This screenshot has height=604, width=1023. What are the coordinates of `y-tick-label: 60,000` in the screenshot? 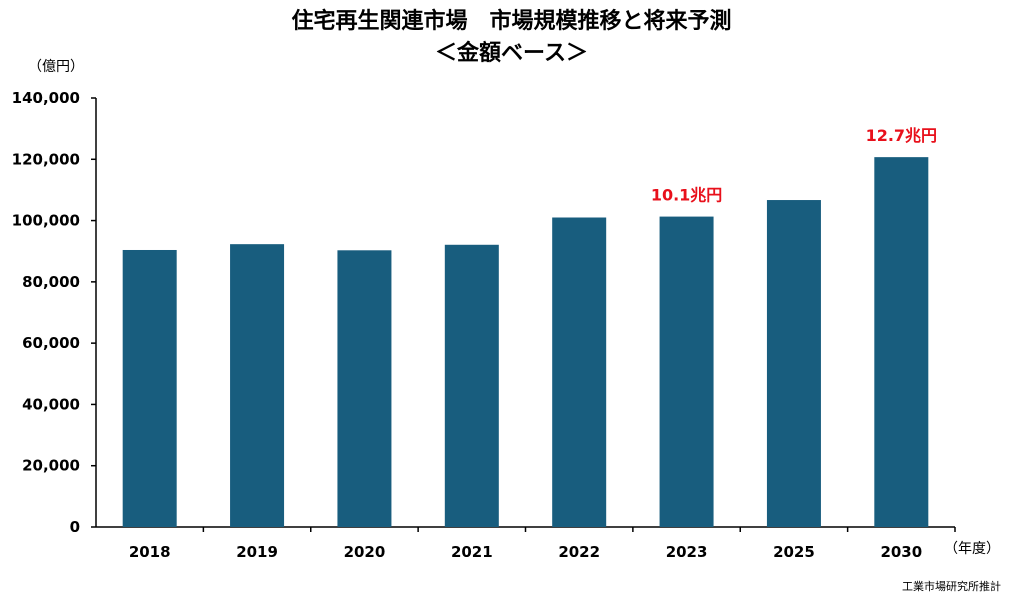 It's located at (51, 343).